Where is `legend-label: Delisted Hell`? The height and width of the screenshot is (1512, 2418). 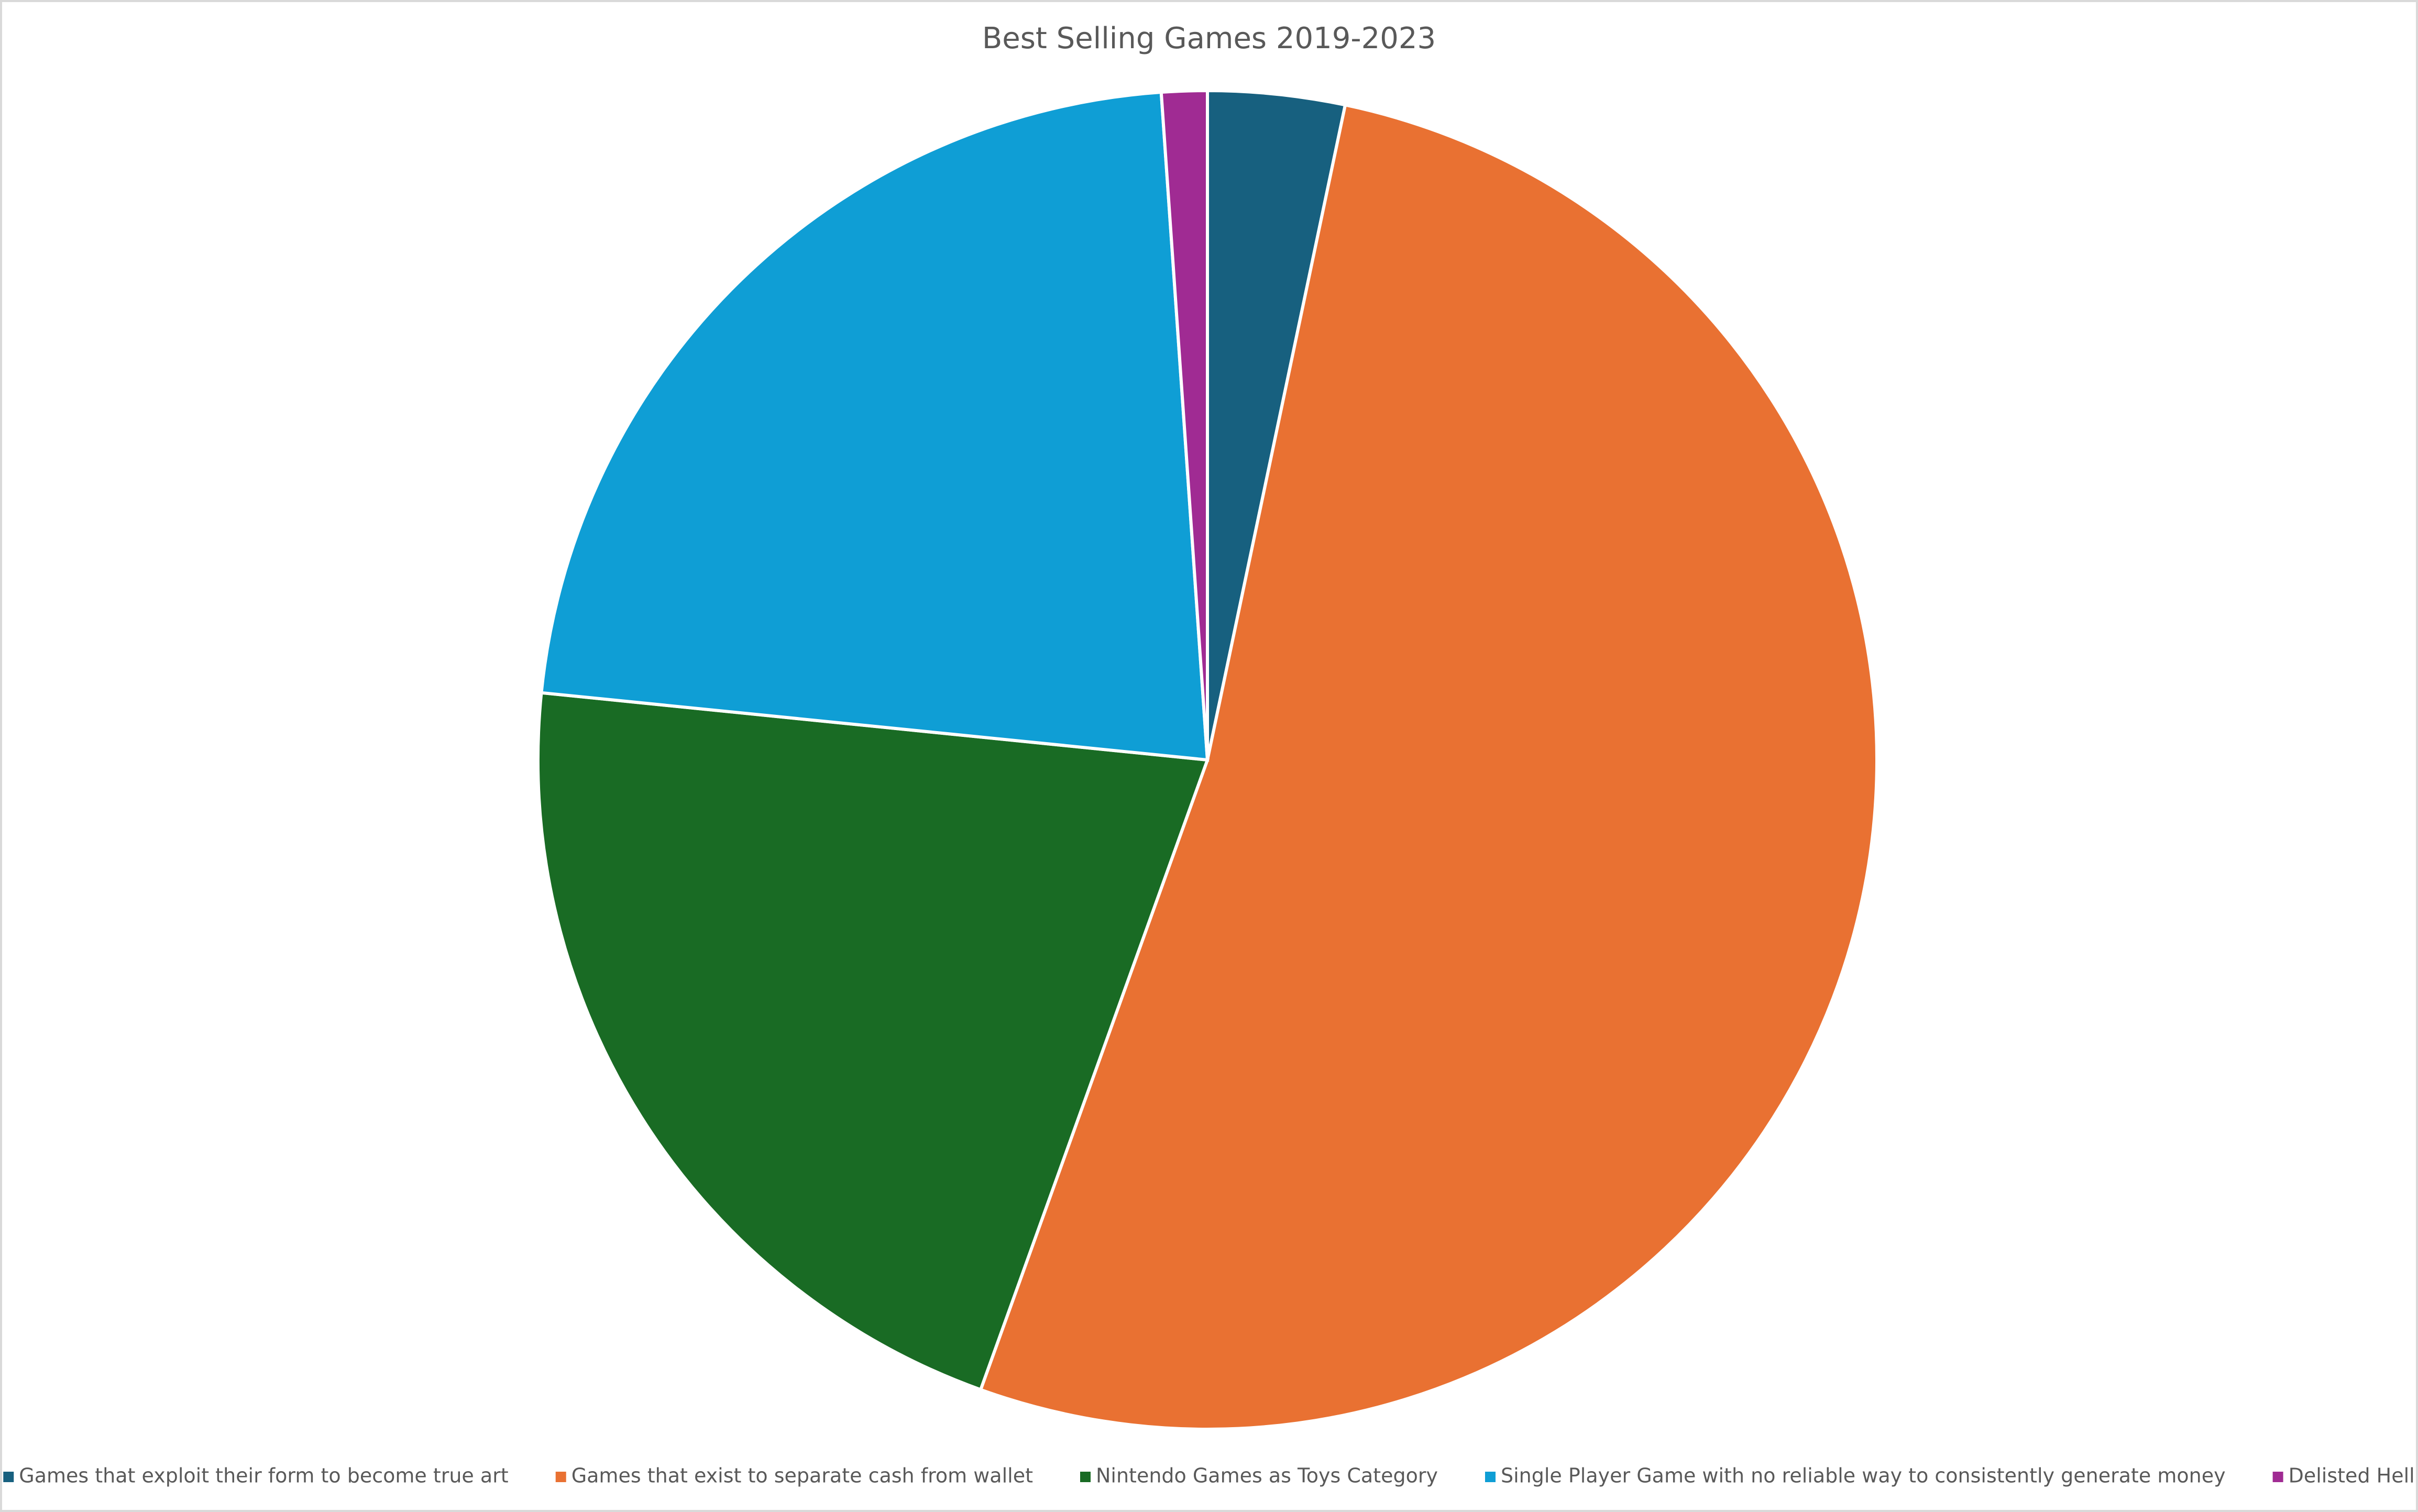 legend-label: Delisted Hell is located at coordinates (2352, 1476).